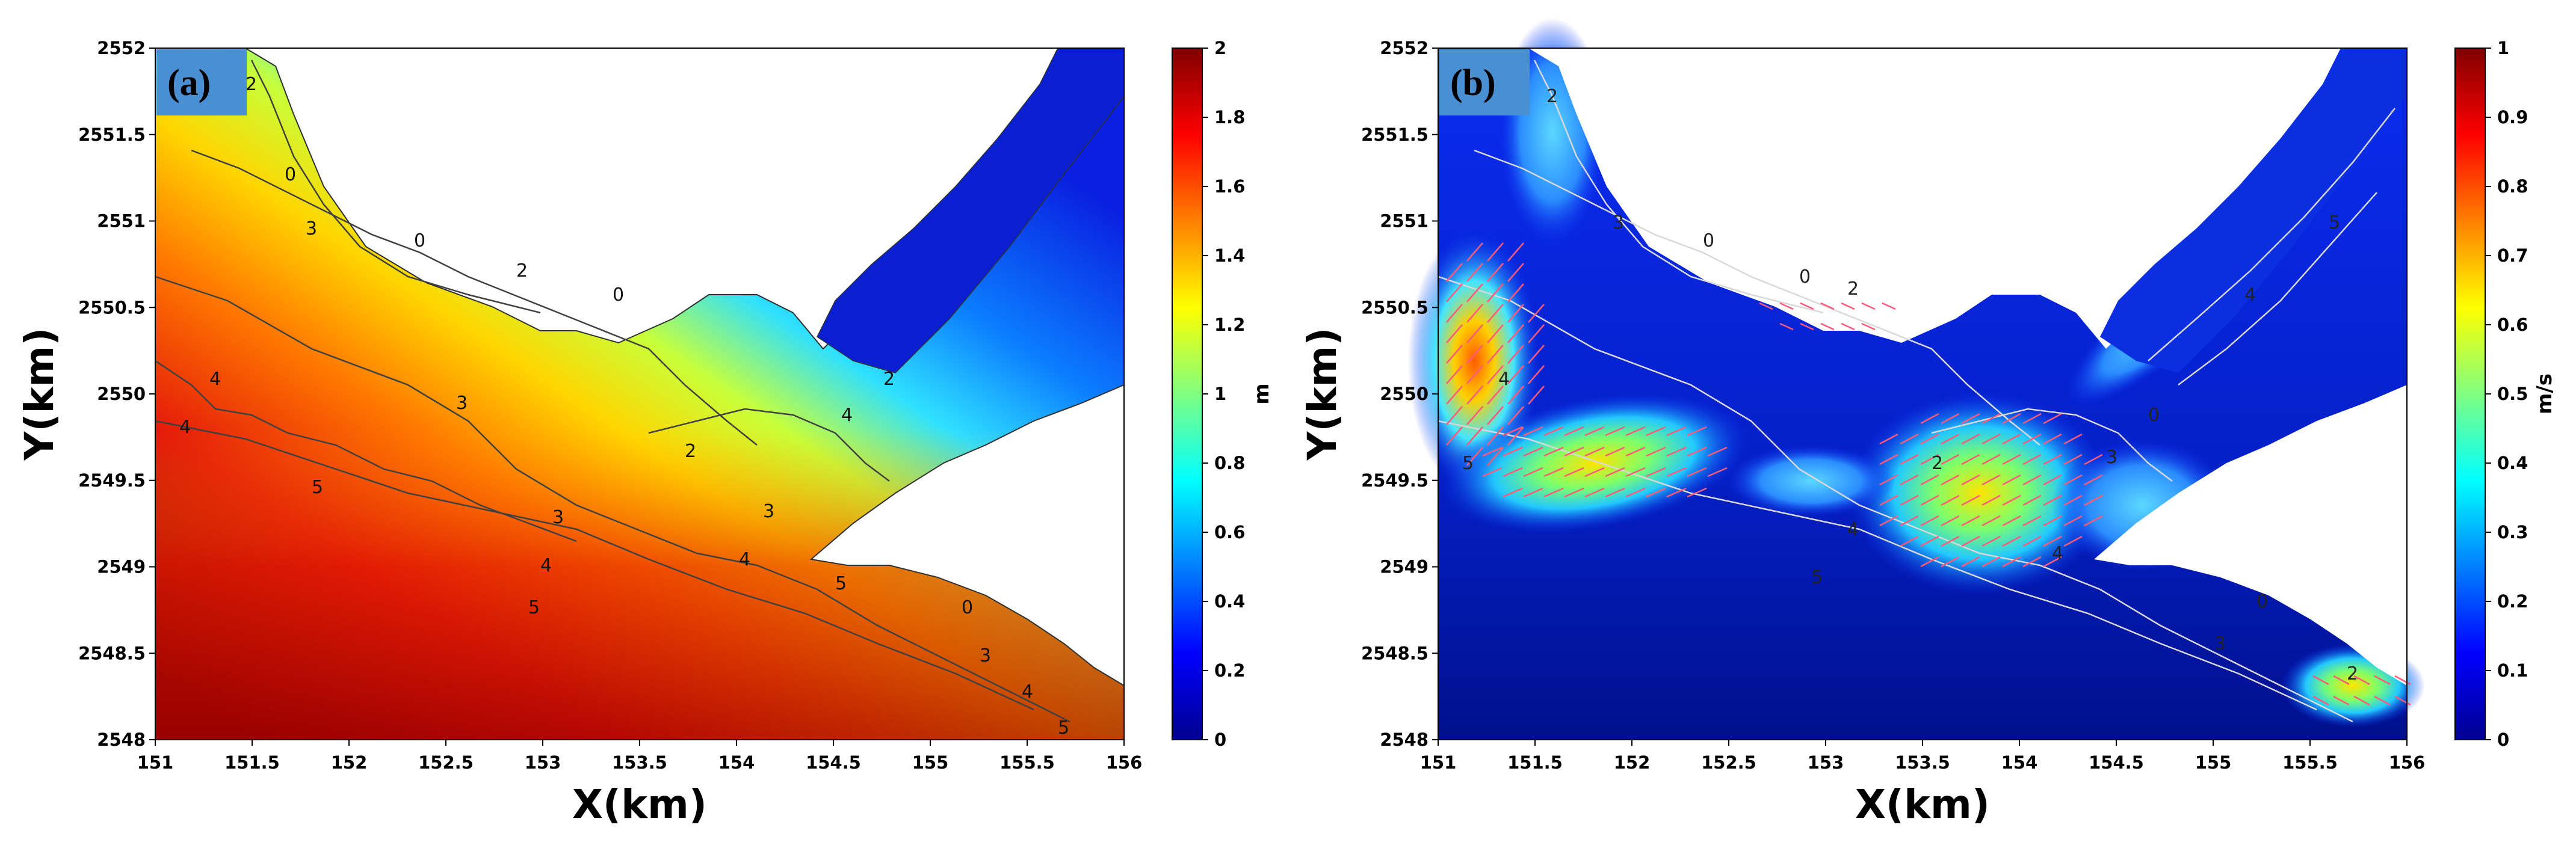 This screenshot has width=2576, height=866. I want to click on y-axis-title: Y(km), so click(39, 394).